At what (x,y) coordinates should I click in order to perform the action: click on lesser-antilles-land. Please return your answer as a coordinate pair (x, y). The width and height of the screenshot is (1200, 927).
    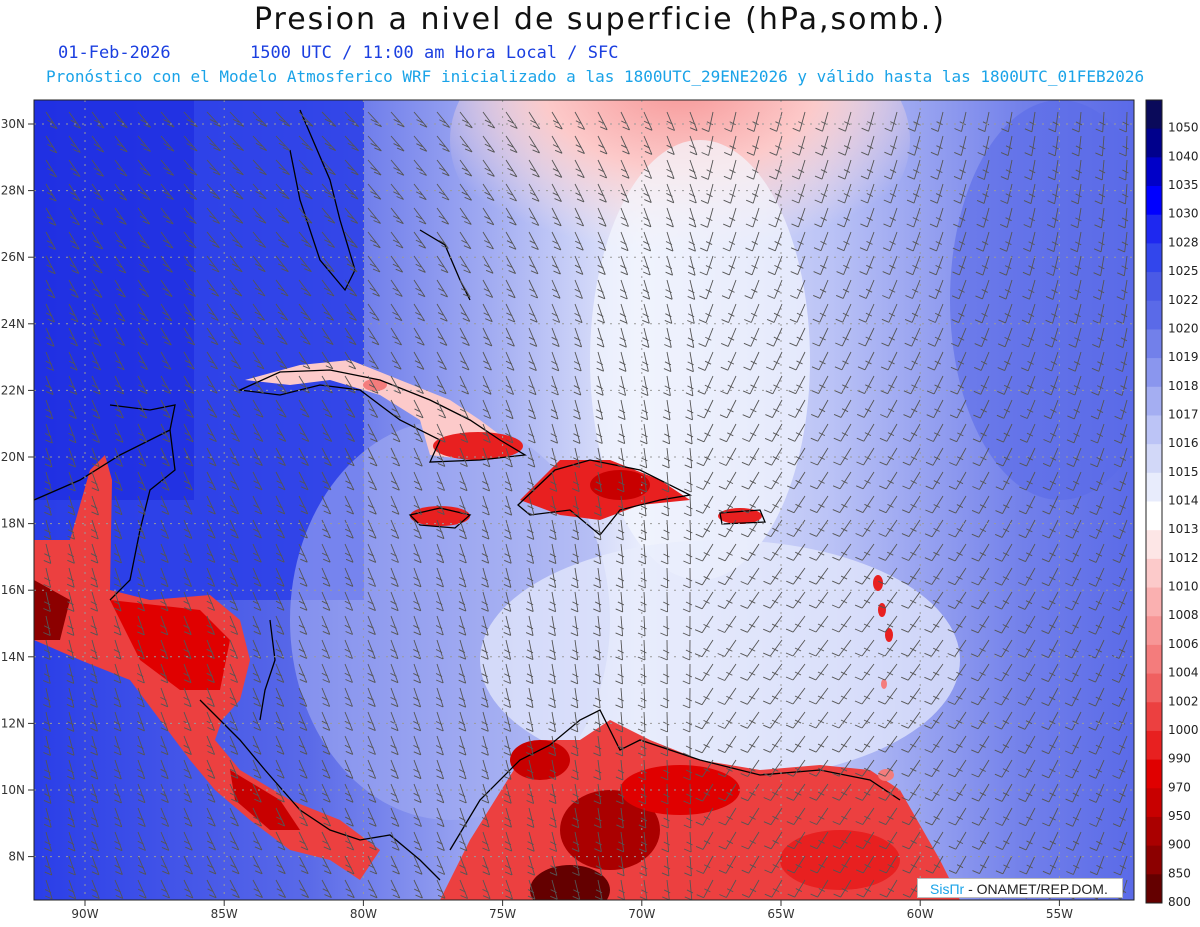
    Looking at the image, I should click on (883, 678).